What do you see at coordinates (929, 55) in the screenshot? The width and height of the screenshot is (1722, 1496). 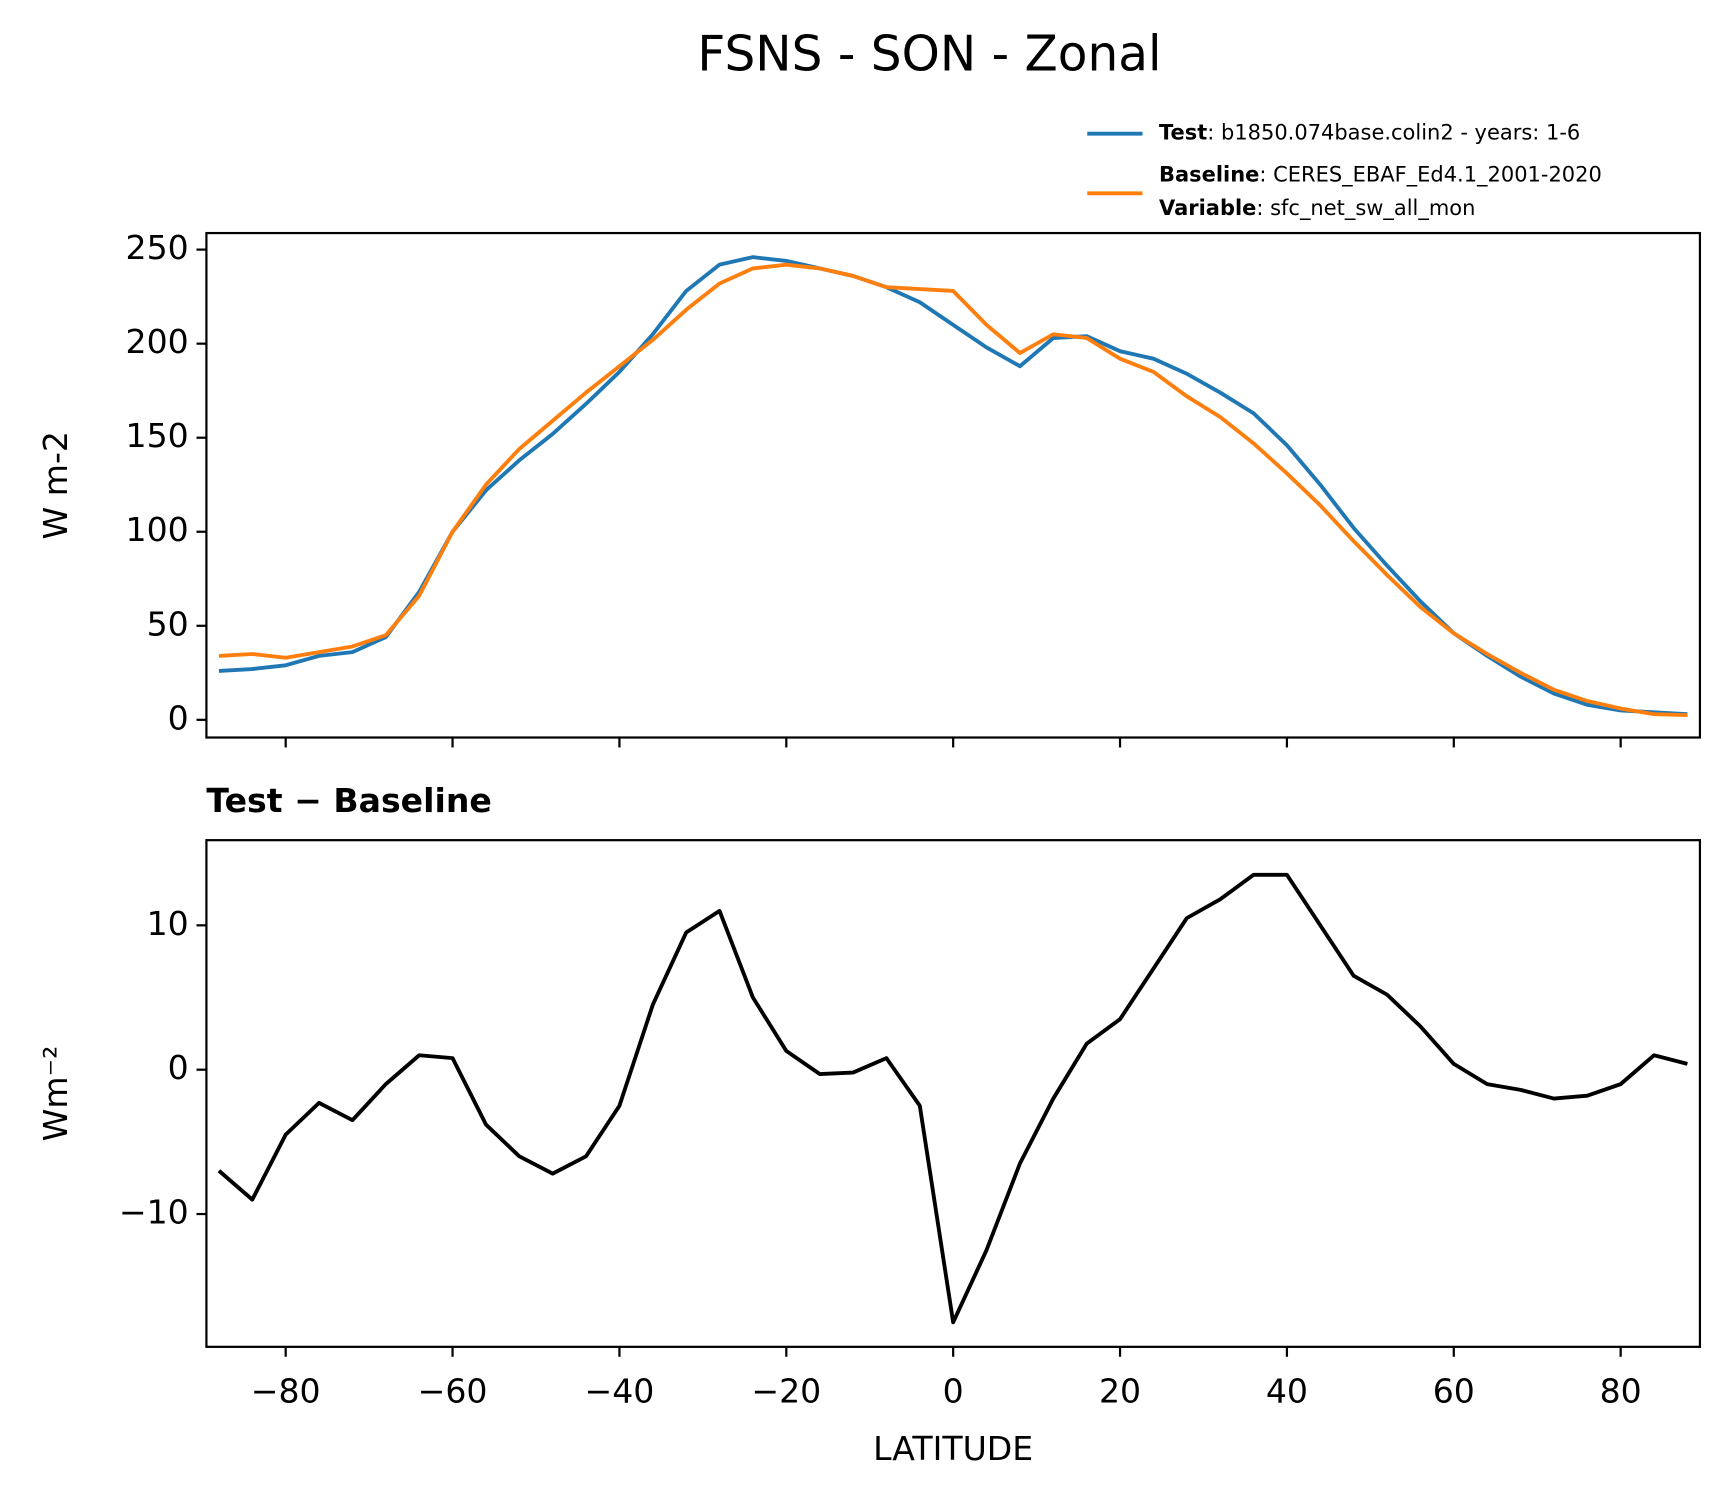 I see `chart-title: FSNS - SON - Zonal` at bounding box center [929, 55].